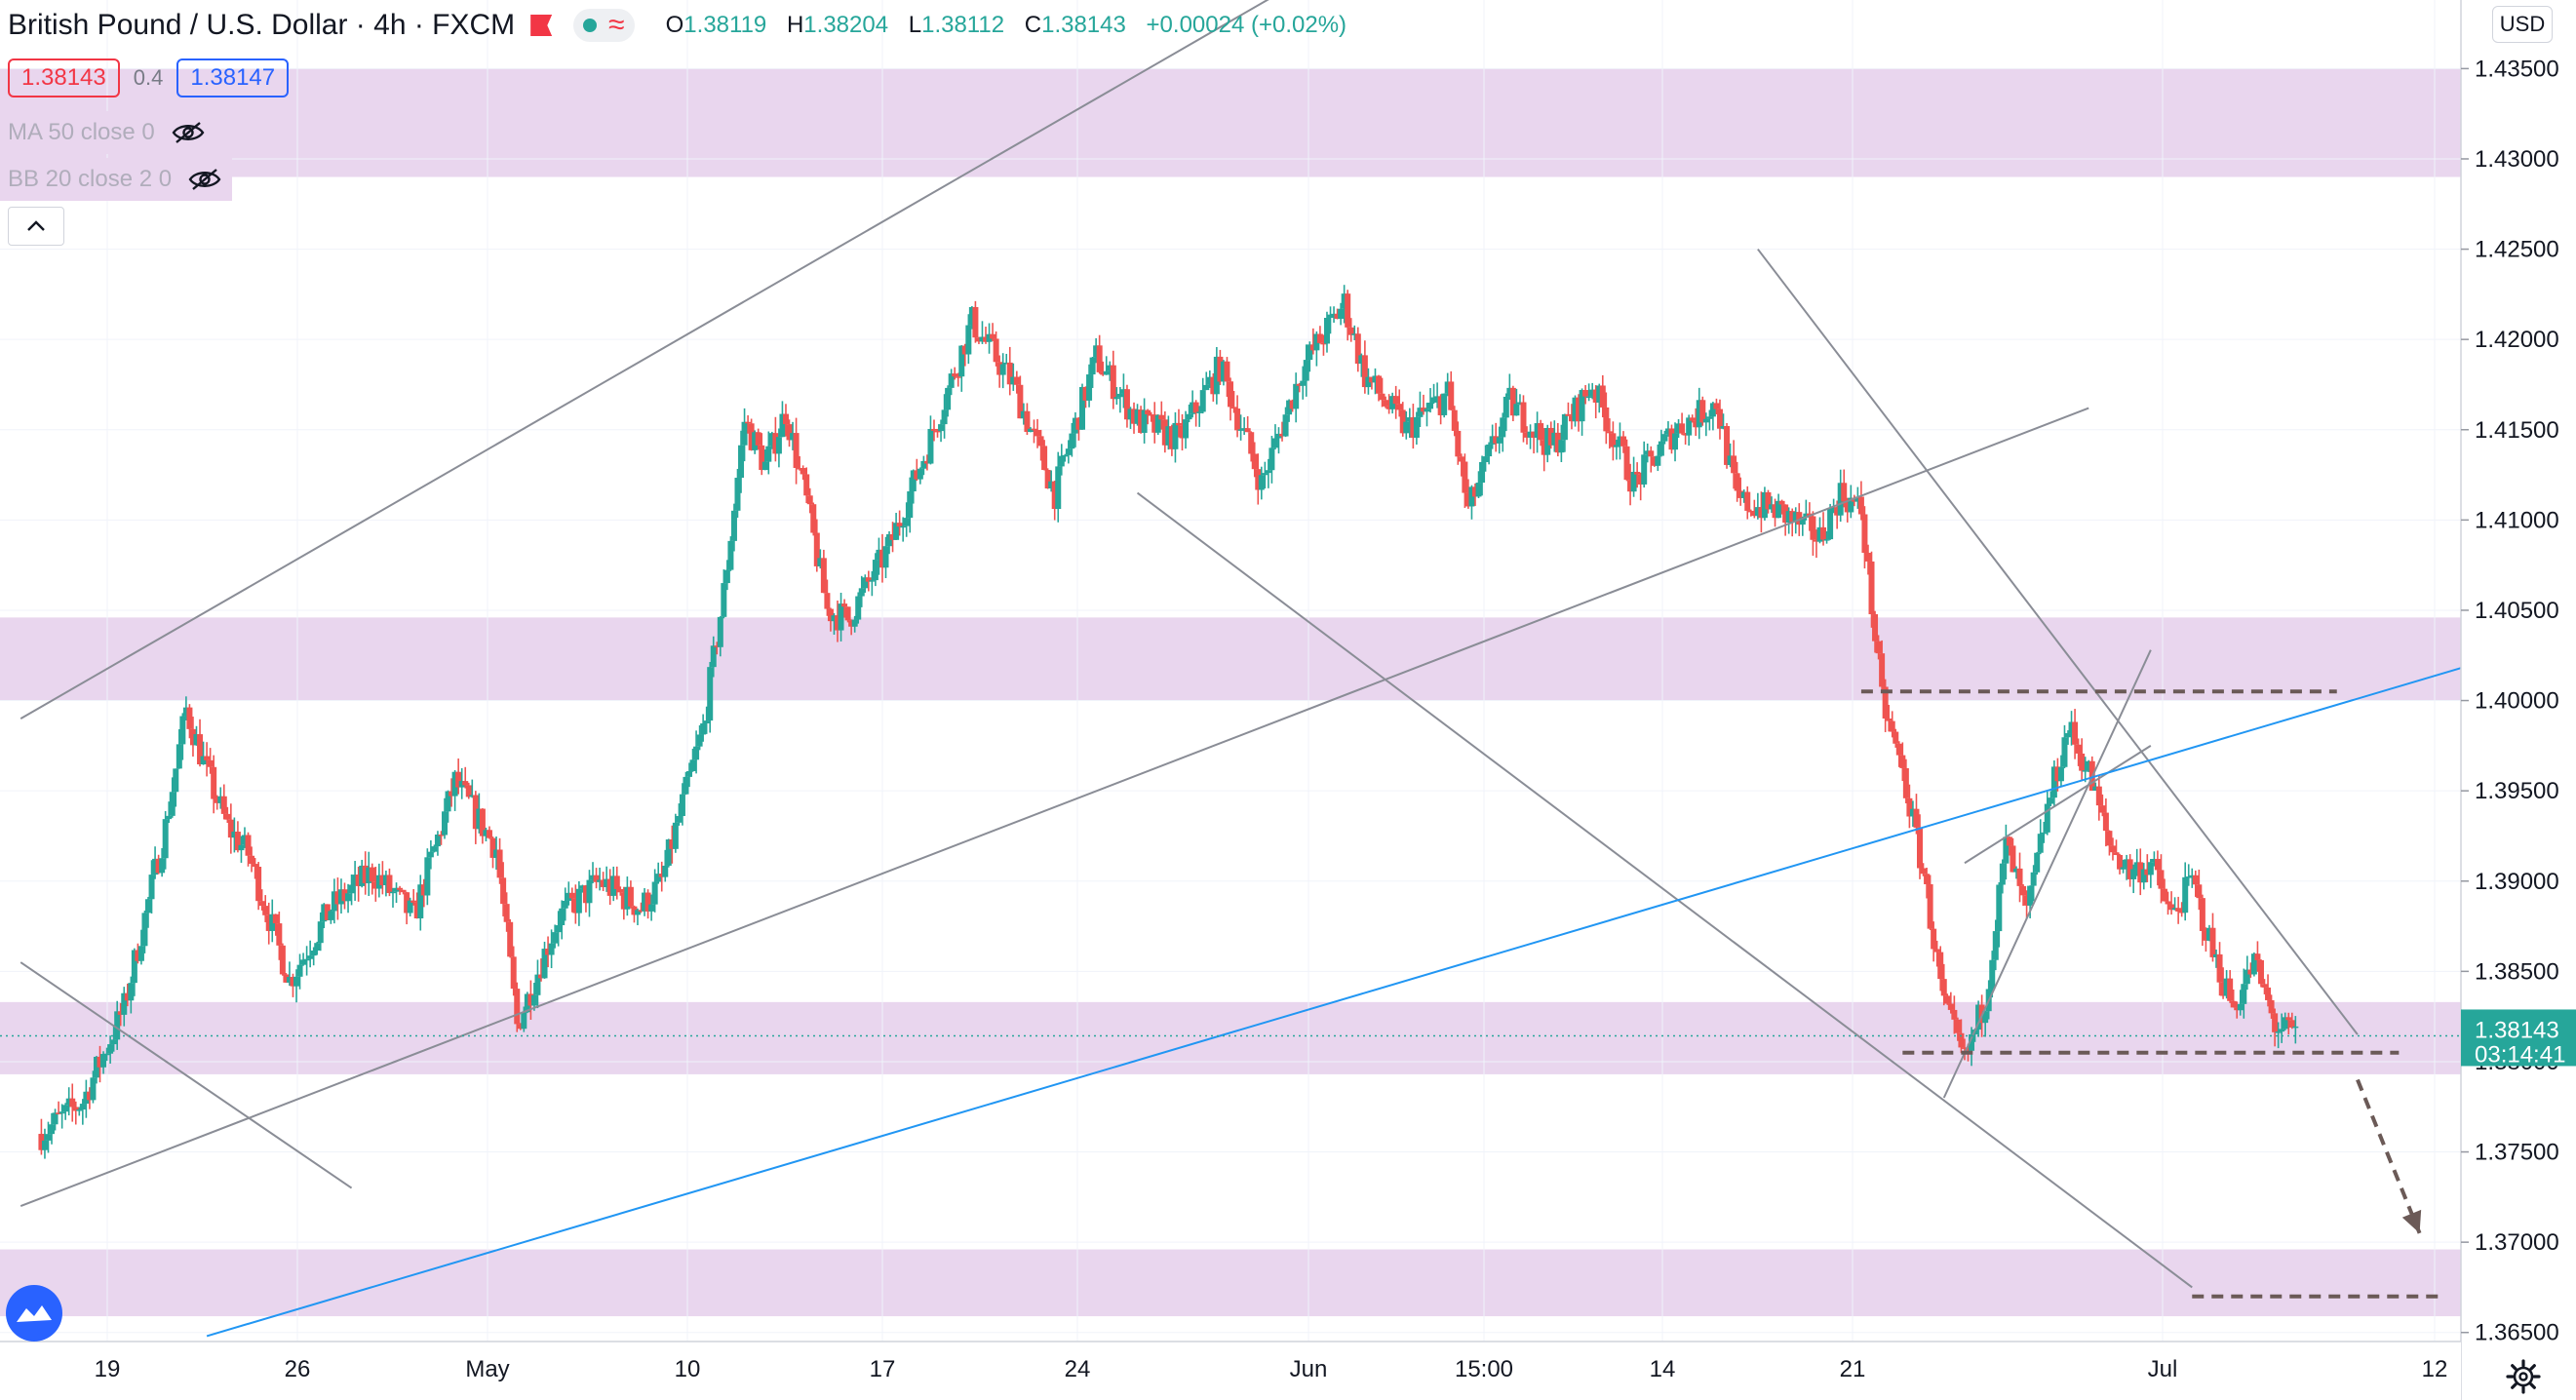 The width and height of the screenshot is (2576, 1400). I want to click on market-status-pill: ≈, so click(604, 26).